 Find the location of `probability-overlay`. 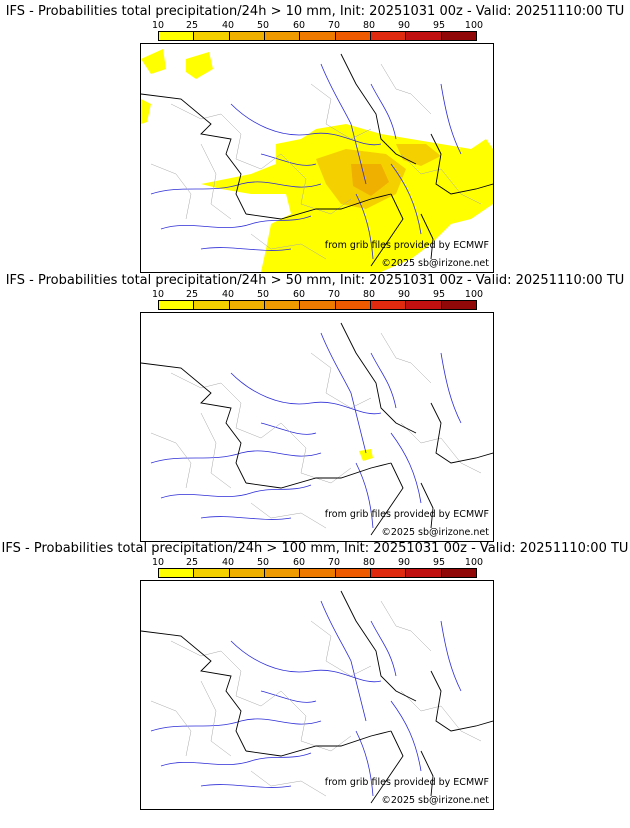

probability-overlay is located at coordinates (366, 455).